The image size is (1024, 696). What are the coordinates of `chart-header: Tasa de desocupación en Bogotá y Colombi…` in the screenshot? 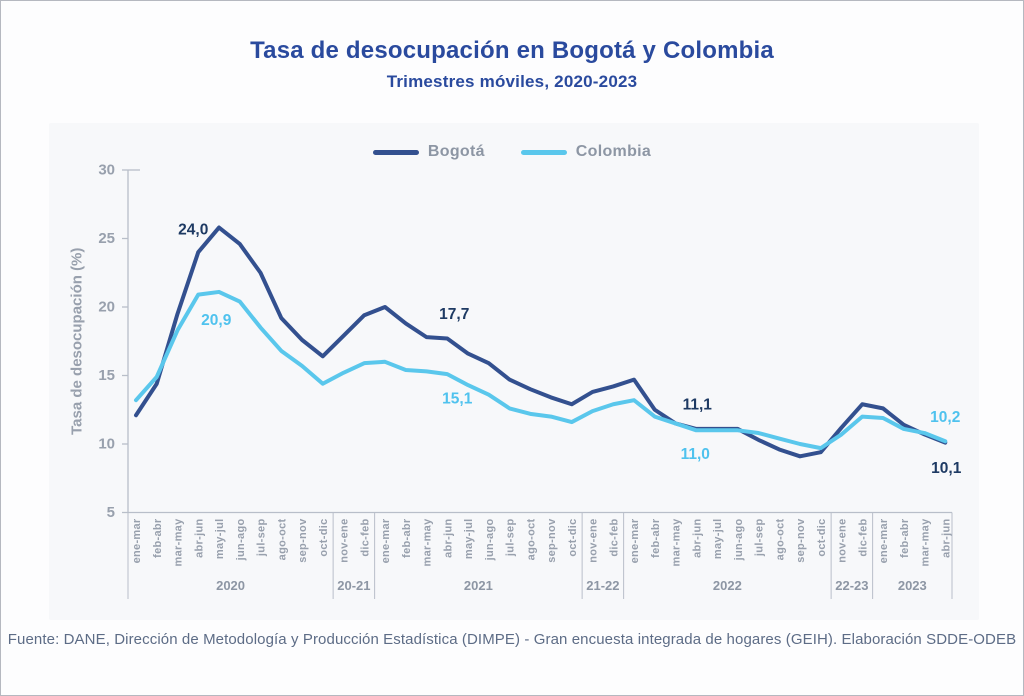 It's located at (512, 64).